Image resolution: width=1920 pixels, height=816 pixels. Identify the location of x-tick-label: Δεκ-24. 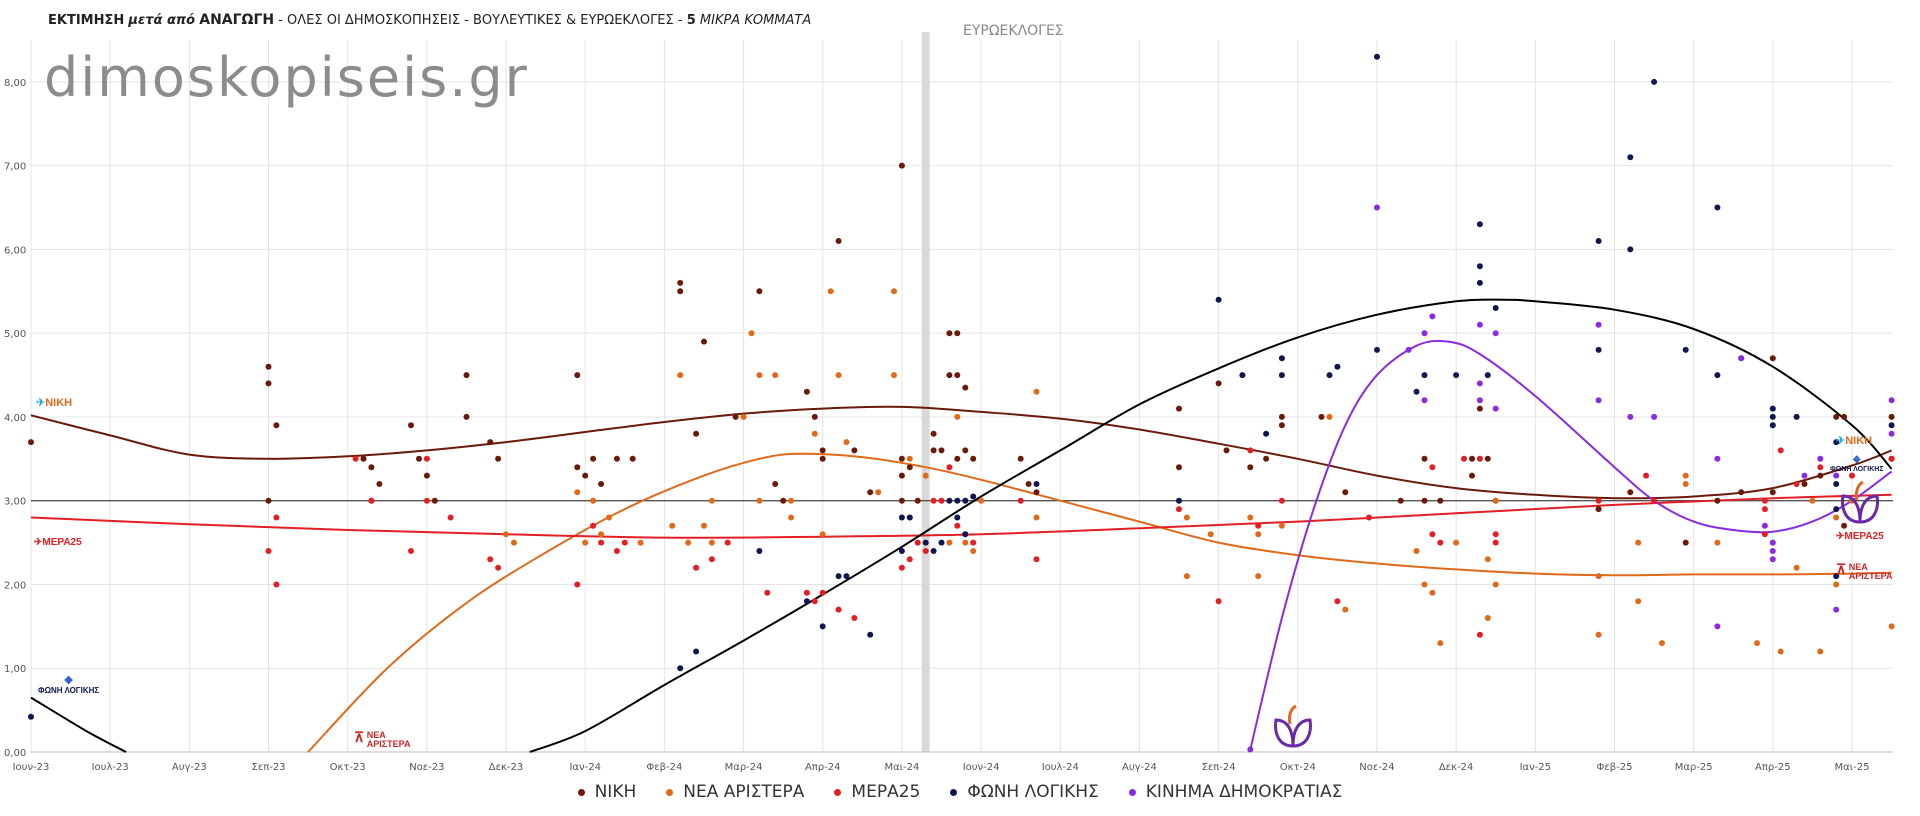
(1456, 767).